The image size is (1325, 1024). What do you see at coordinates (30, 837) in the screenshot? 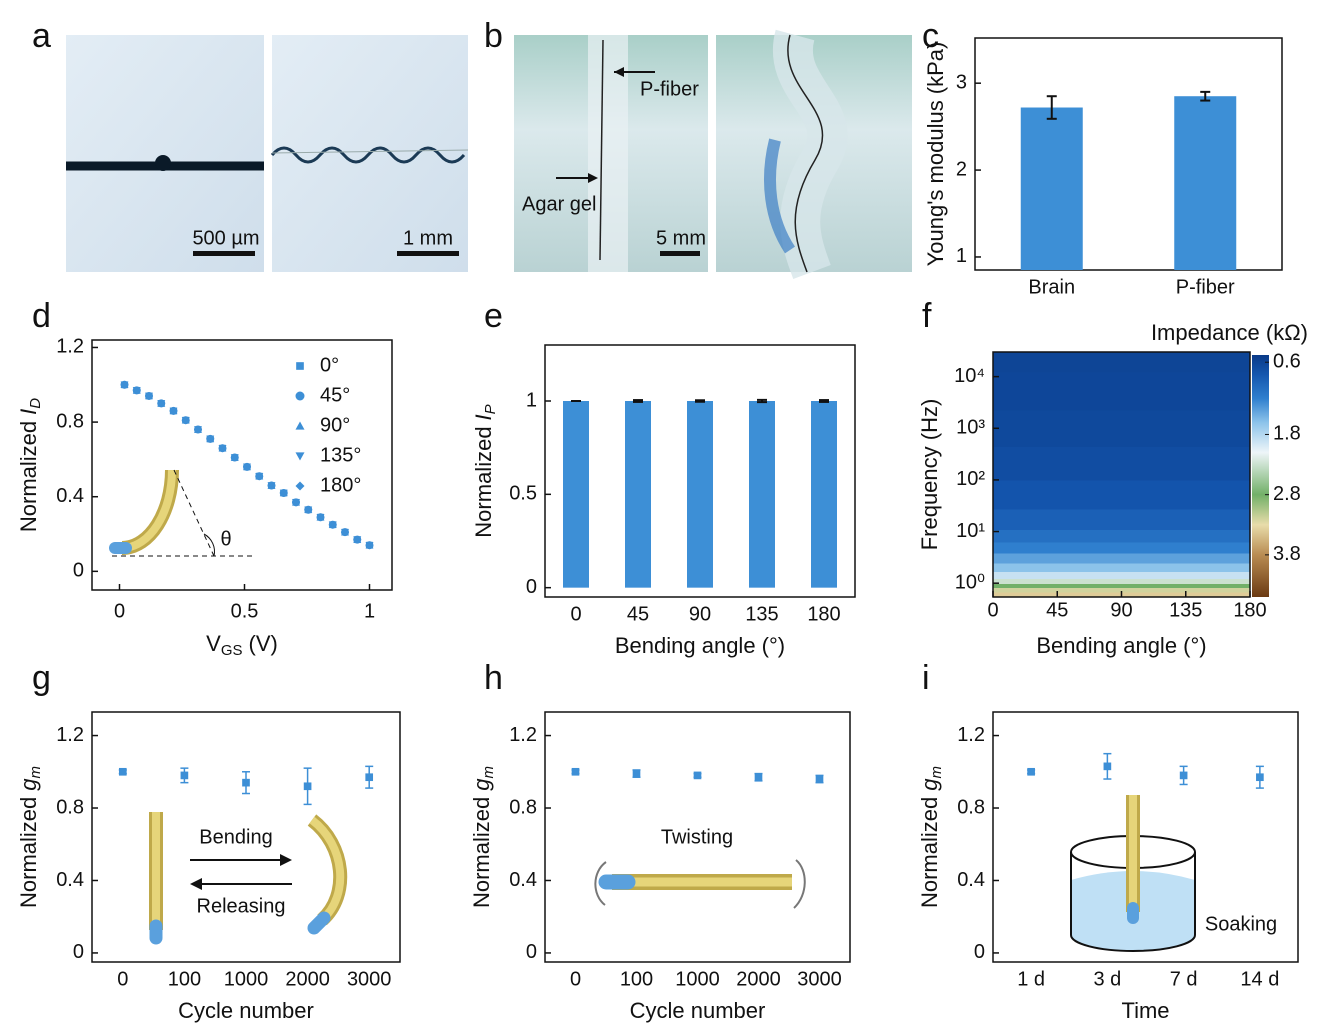
I see `y-axis-label: Normalized gm` at bounding box center [30, 837].